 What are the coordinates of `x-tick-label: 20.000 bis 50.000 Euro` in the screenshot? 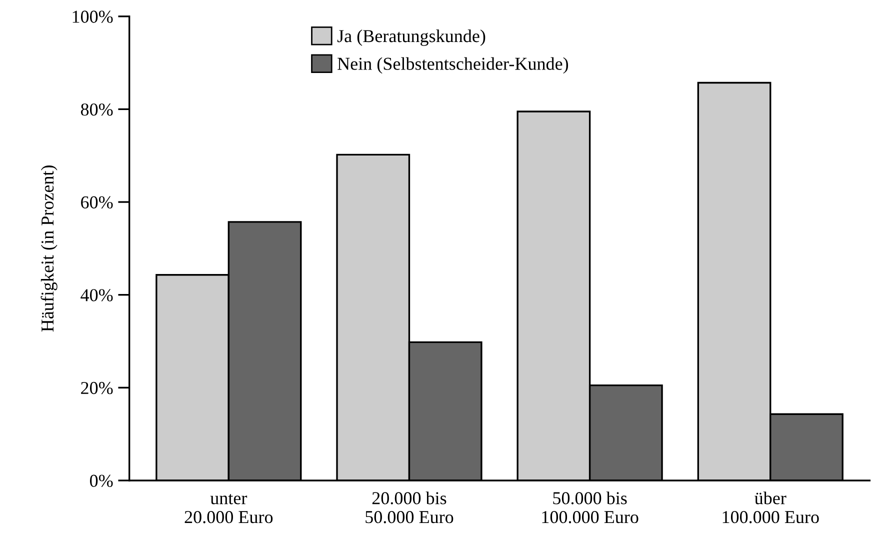 It's located at (410, 508).